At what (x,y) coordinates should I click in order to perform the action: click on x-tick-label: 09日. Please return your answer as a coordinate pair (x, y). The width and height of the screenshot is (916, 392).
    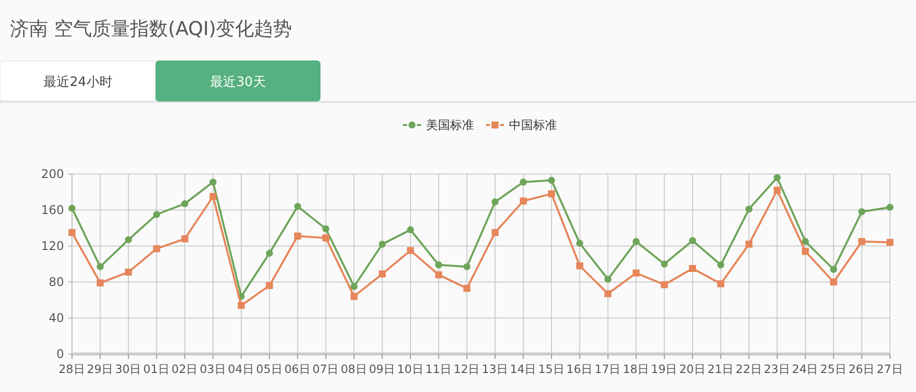
    Looking at the image, I should click on (382, 369).